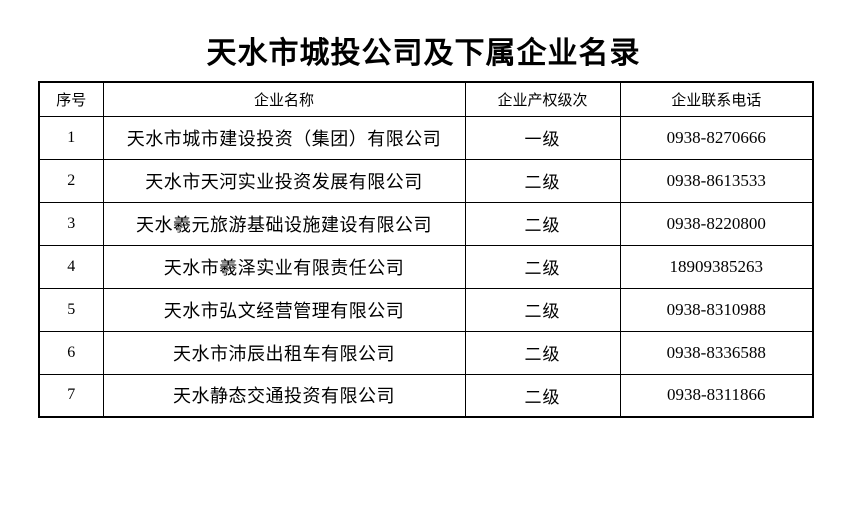 This screenshot has height=517, width=847. I want to click on serial-cell: 6, so click(71, 352).